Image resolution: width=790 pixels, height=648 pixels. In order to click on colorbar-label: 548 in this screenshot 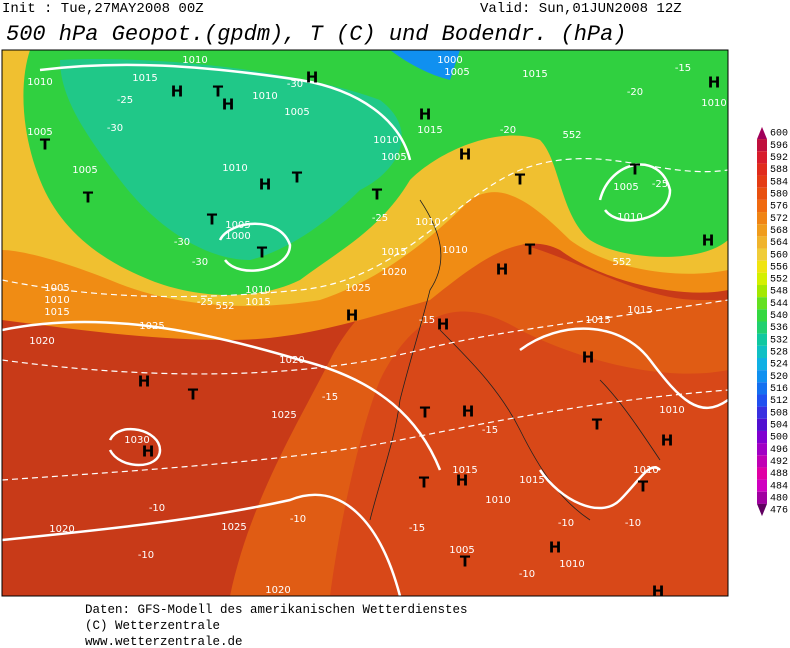, I will do `click(779, 292)`.